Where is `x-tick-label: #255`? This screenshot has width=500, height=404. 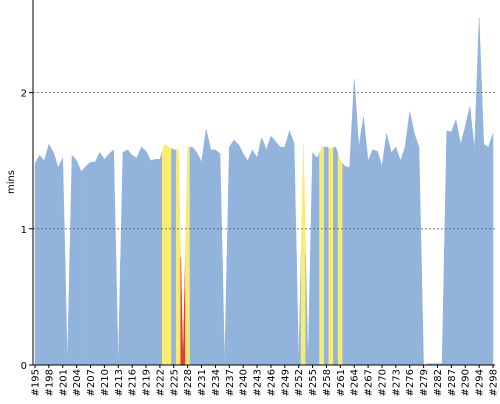
x-tick-label: #255 is located at coordinates (313, 382).